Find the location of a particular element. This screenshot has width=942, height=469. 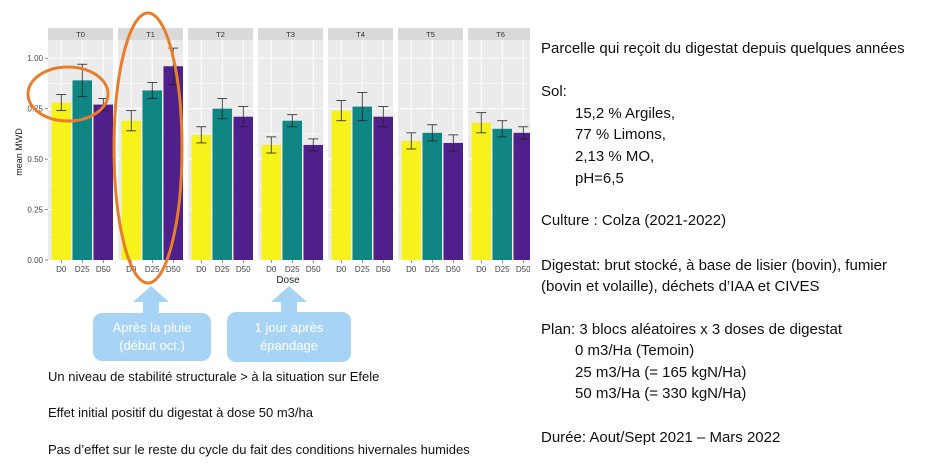

highlight-t1-ellipse is located at coordinates (148, 148).